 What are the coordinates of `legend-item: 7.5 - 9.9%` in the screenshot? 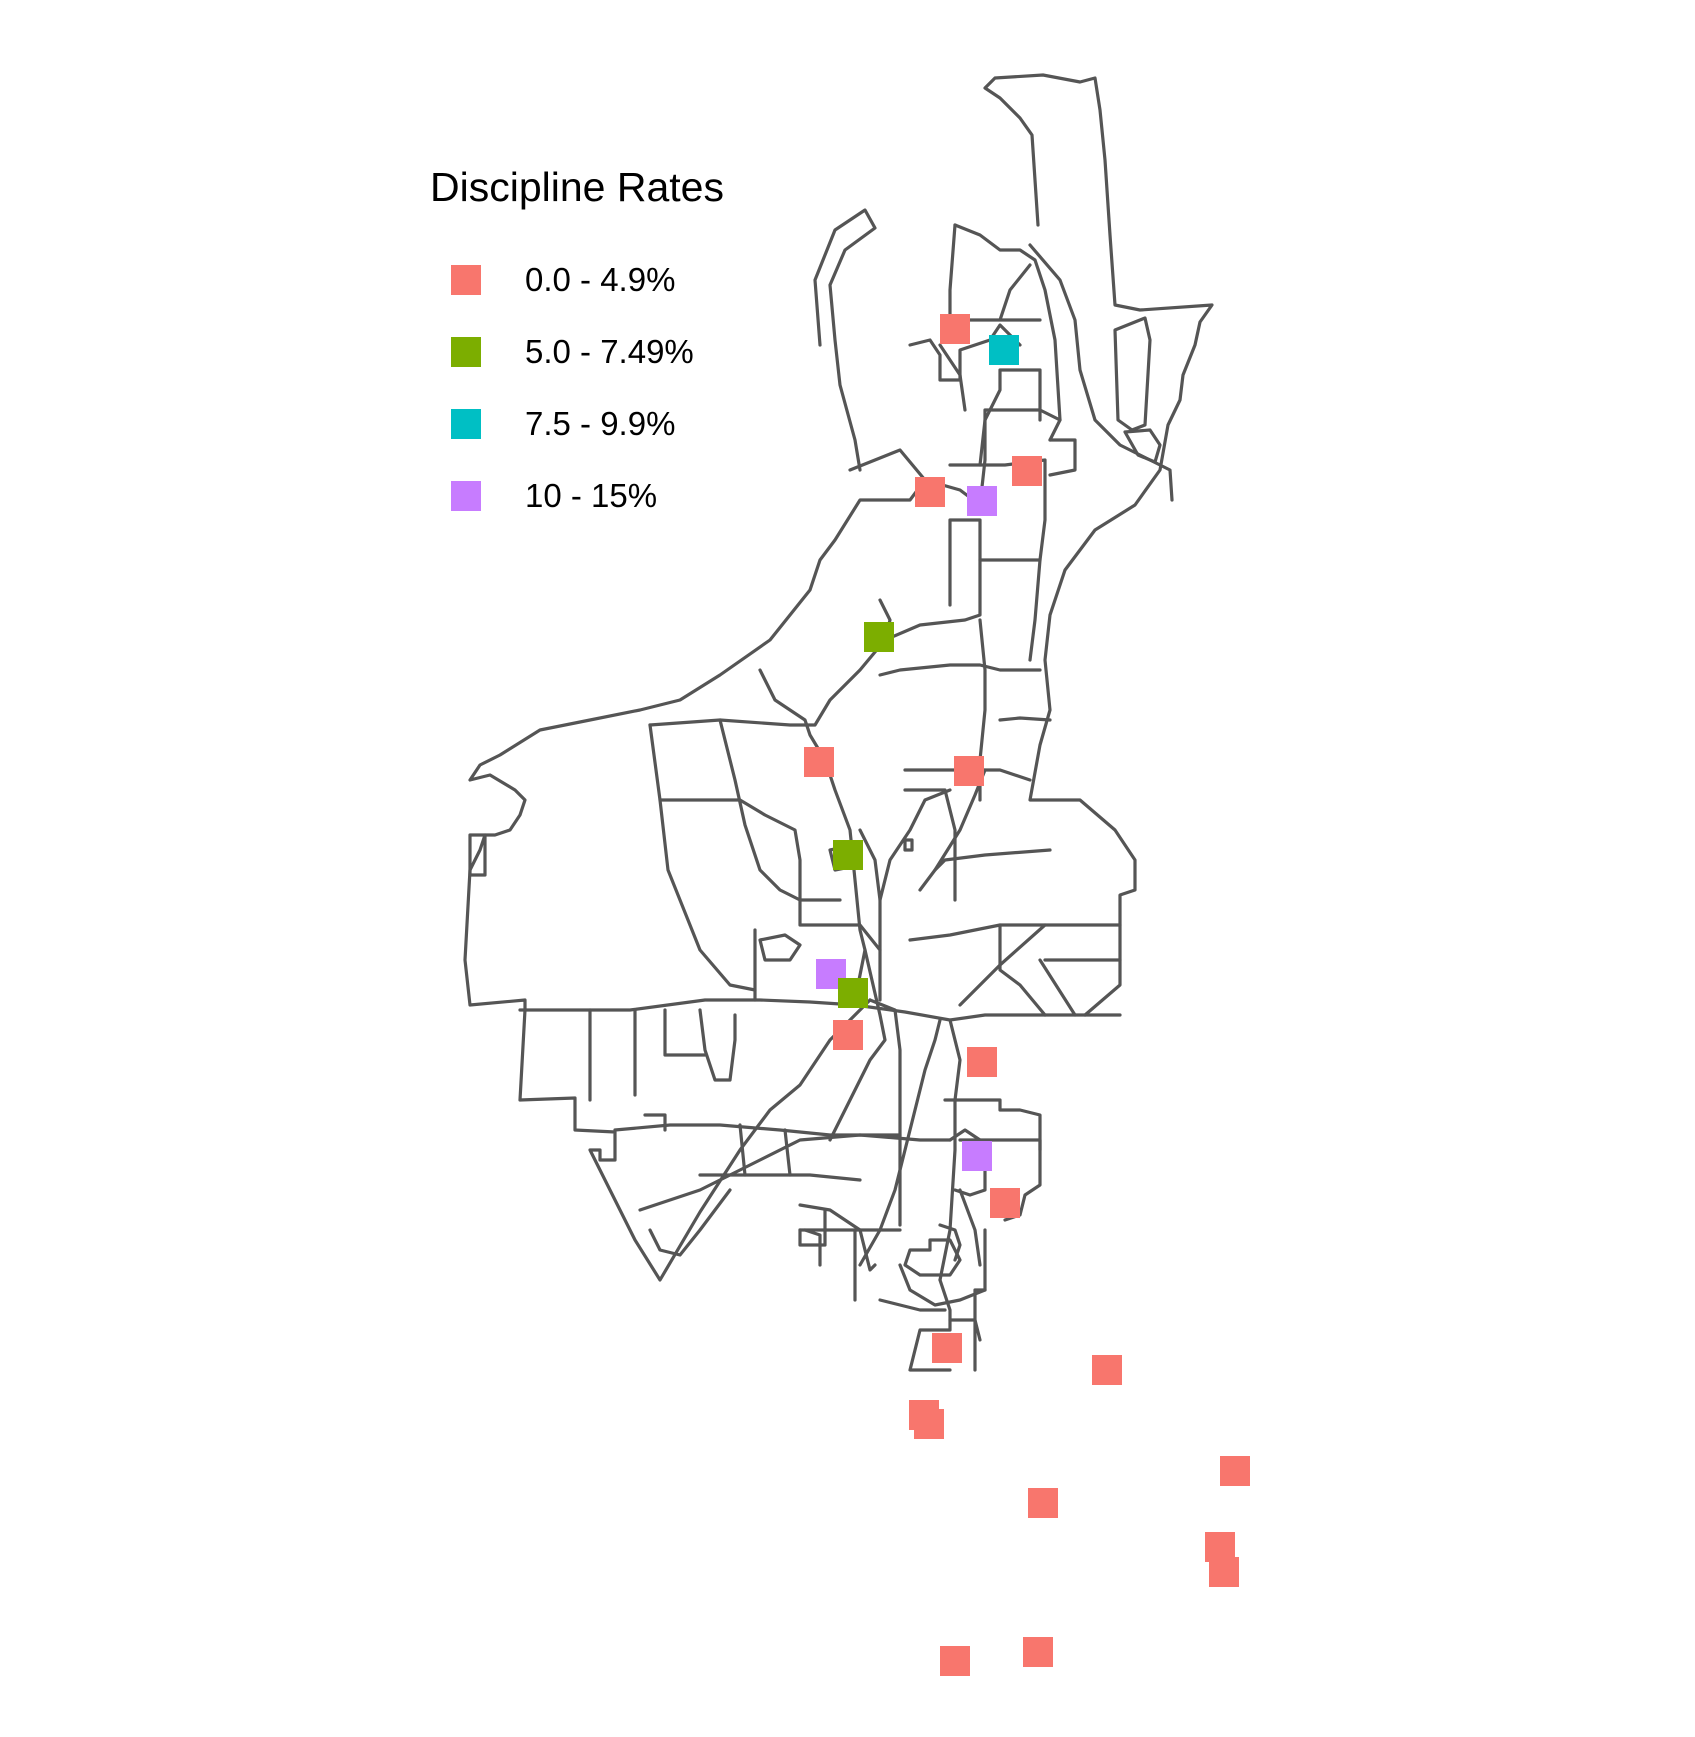 It's located at (630, 424).